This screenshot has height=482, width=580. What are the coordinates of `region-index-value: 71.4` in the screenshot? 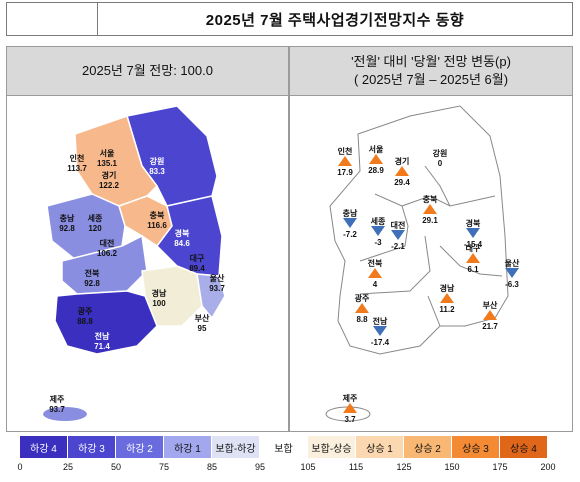 It's located at (102, 346).